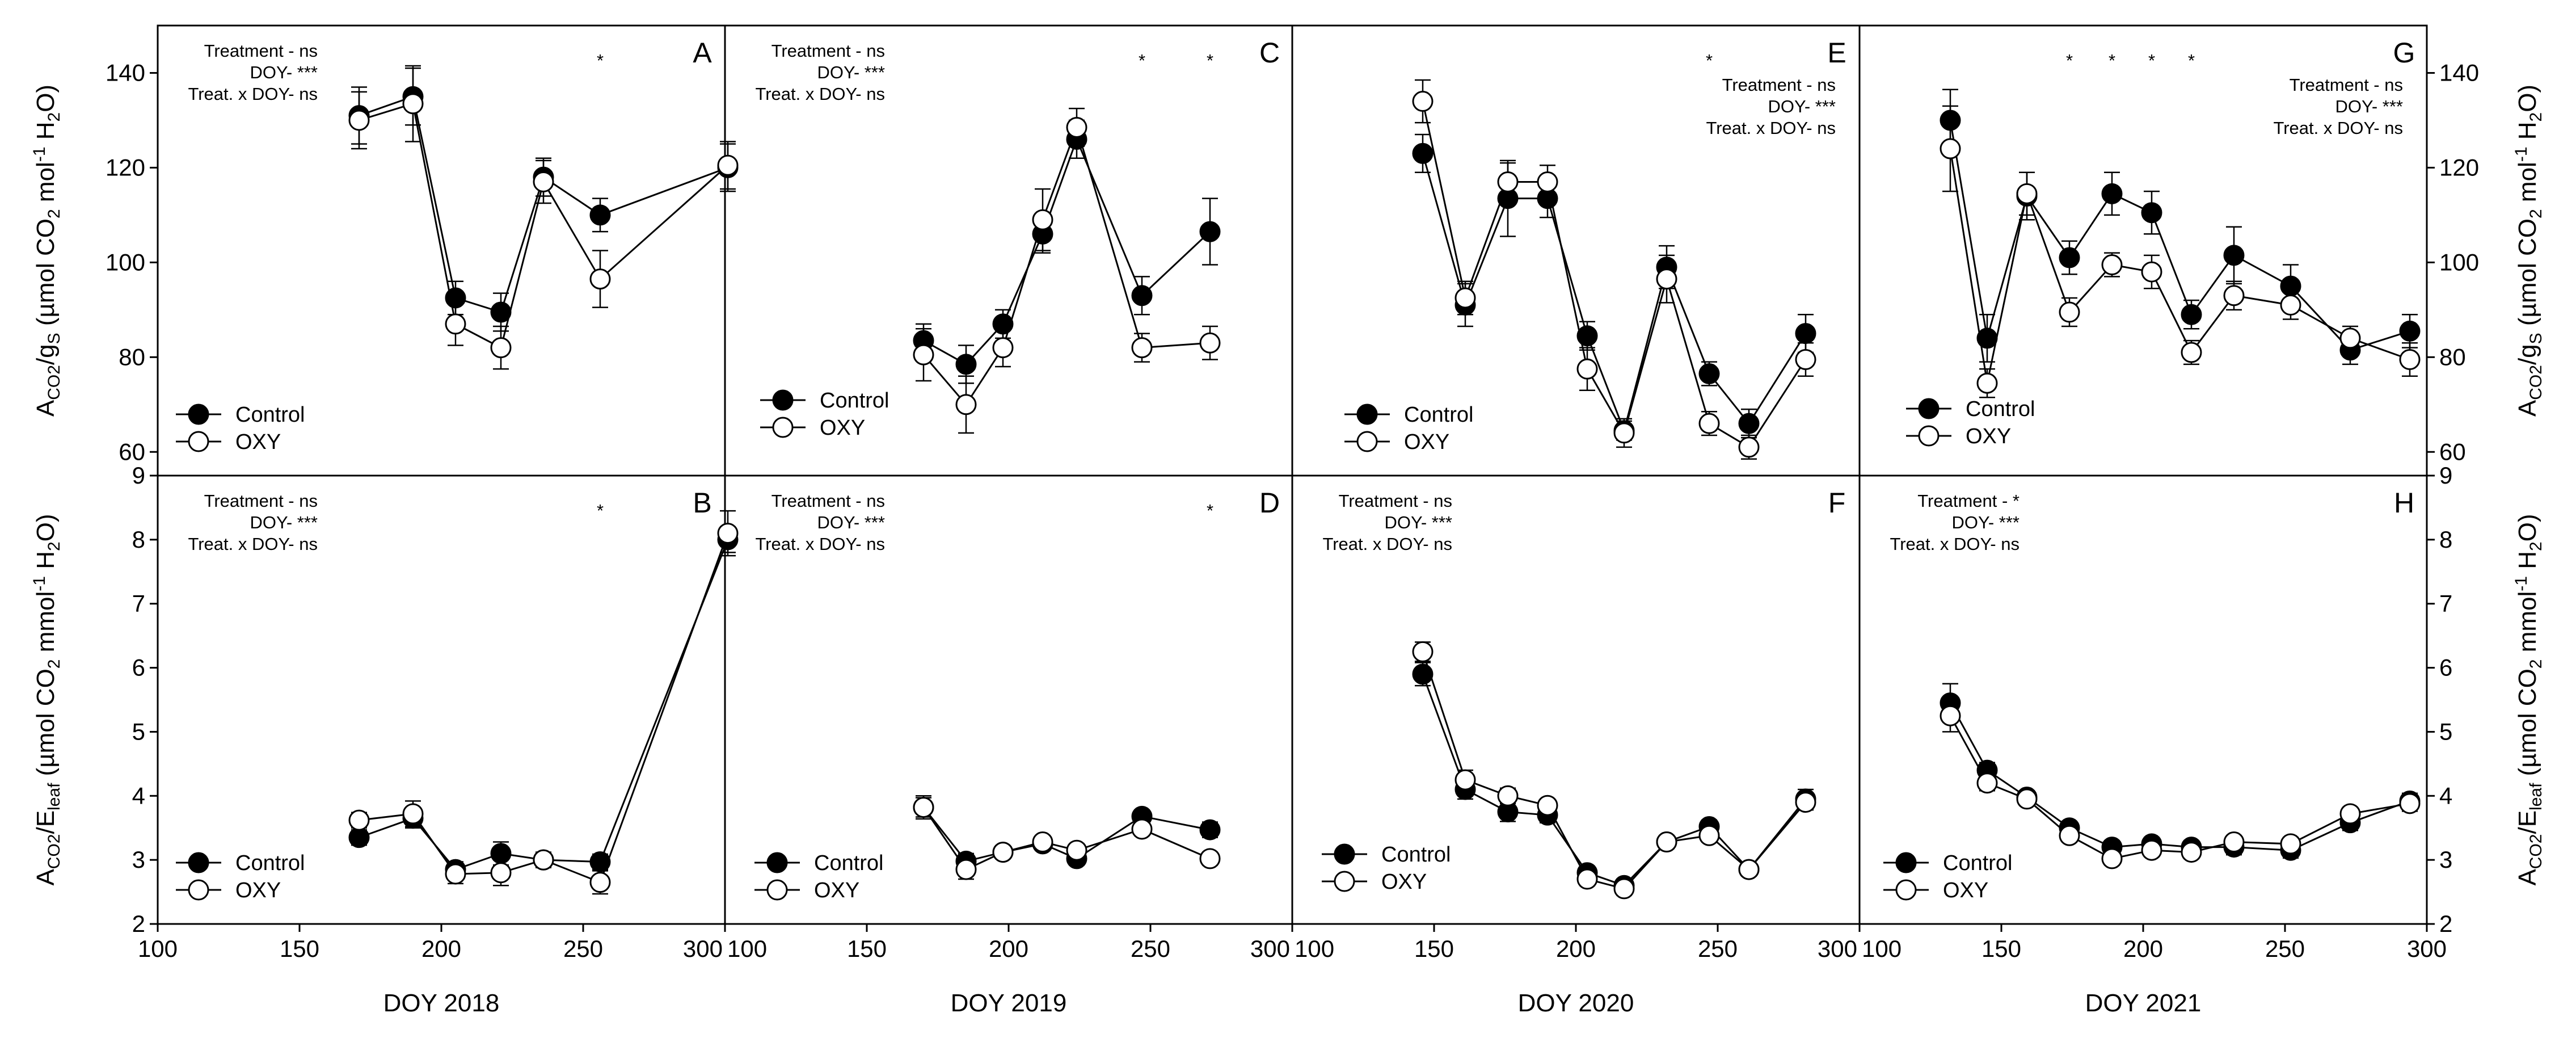 The image size is (2576, 1042). What do you see at coordinates (138, 476) in the screenshot?
I see `y-tick-label-bottom-left: 9` at bounding box center [138, 476].